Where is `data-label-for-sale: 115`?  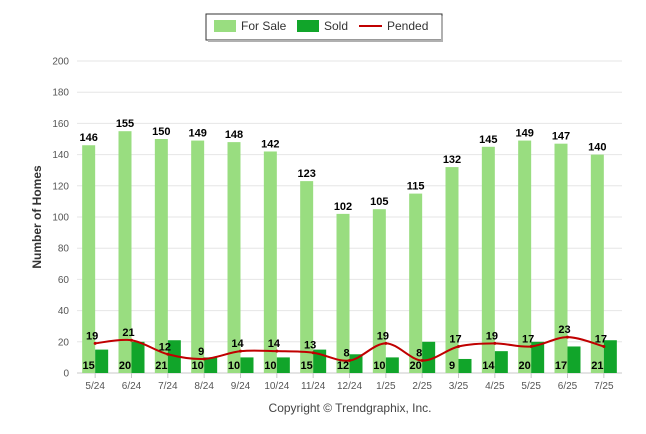 data-label-for-sale: 115 is located at coordinates (416, 187).